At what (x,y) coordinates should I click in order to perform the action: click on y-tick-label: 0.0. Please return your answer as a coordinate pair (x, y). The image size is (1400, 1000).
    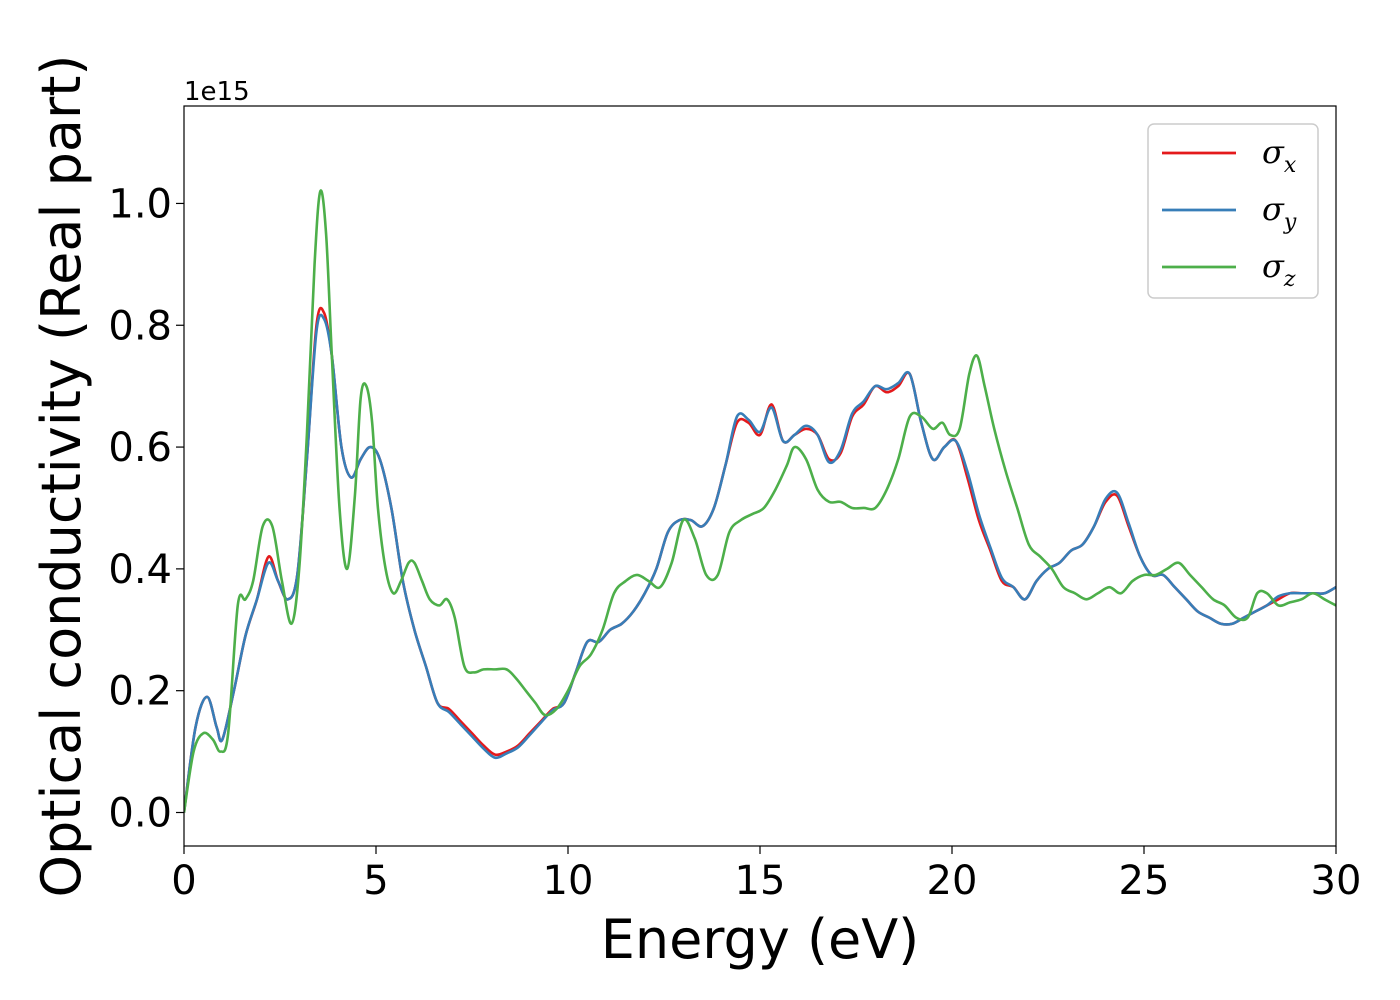
    Looking at the image, I should click on (140, 814).